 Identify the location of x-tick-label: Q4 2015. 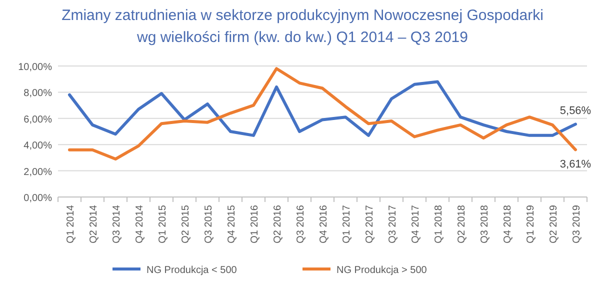
(232, 224).